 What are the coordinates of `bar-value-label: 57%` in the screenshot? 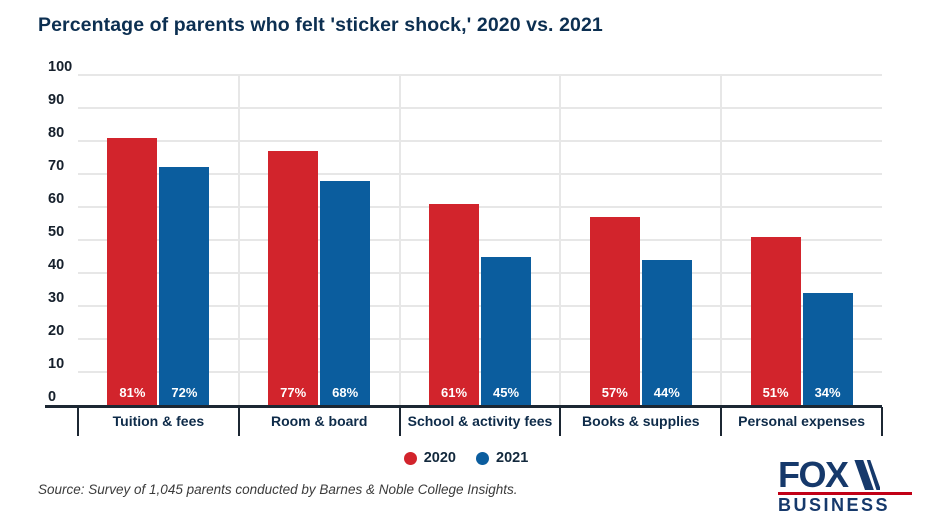 It's located at (614, 392).